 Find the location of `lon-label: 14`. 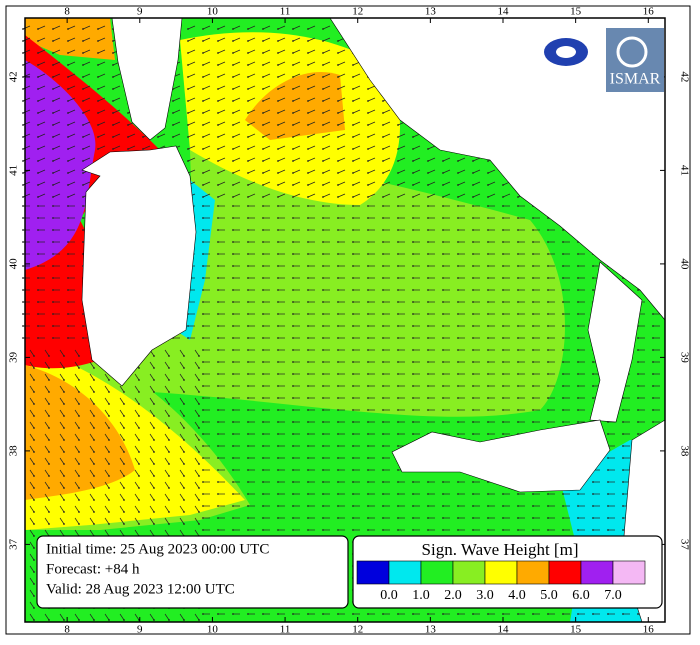

lon-label: 14 is located at coordinates (504, 630).